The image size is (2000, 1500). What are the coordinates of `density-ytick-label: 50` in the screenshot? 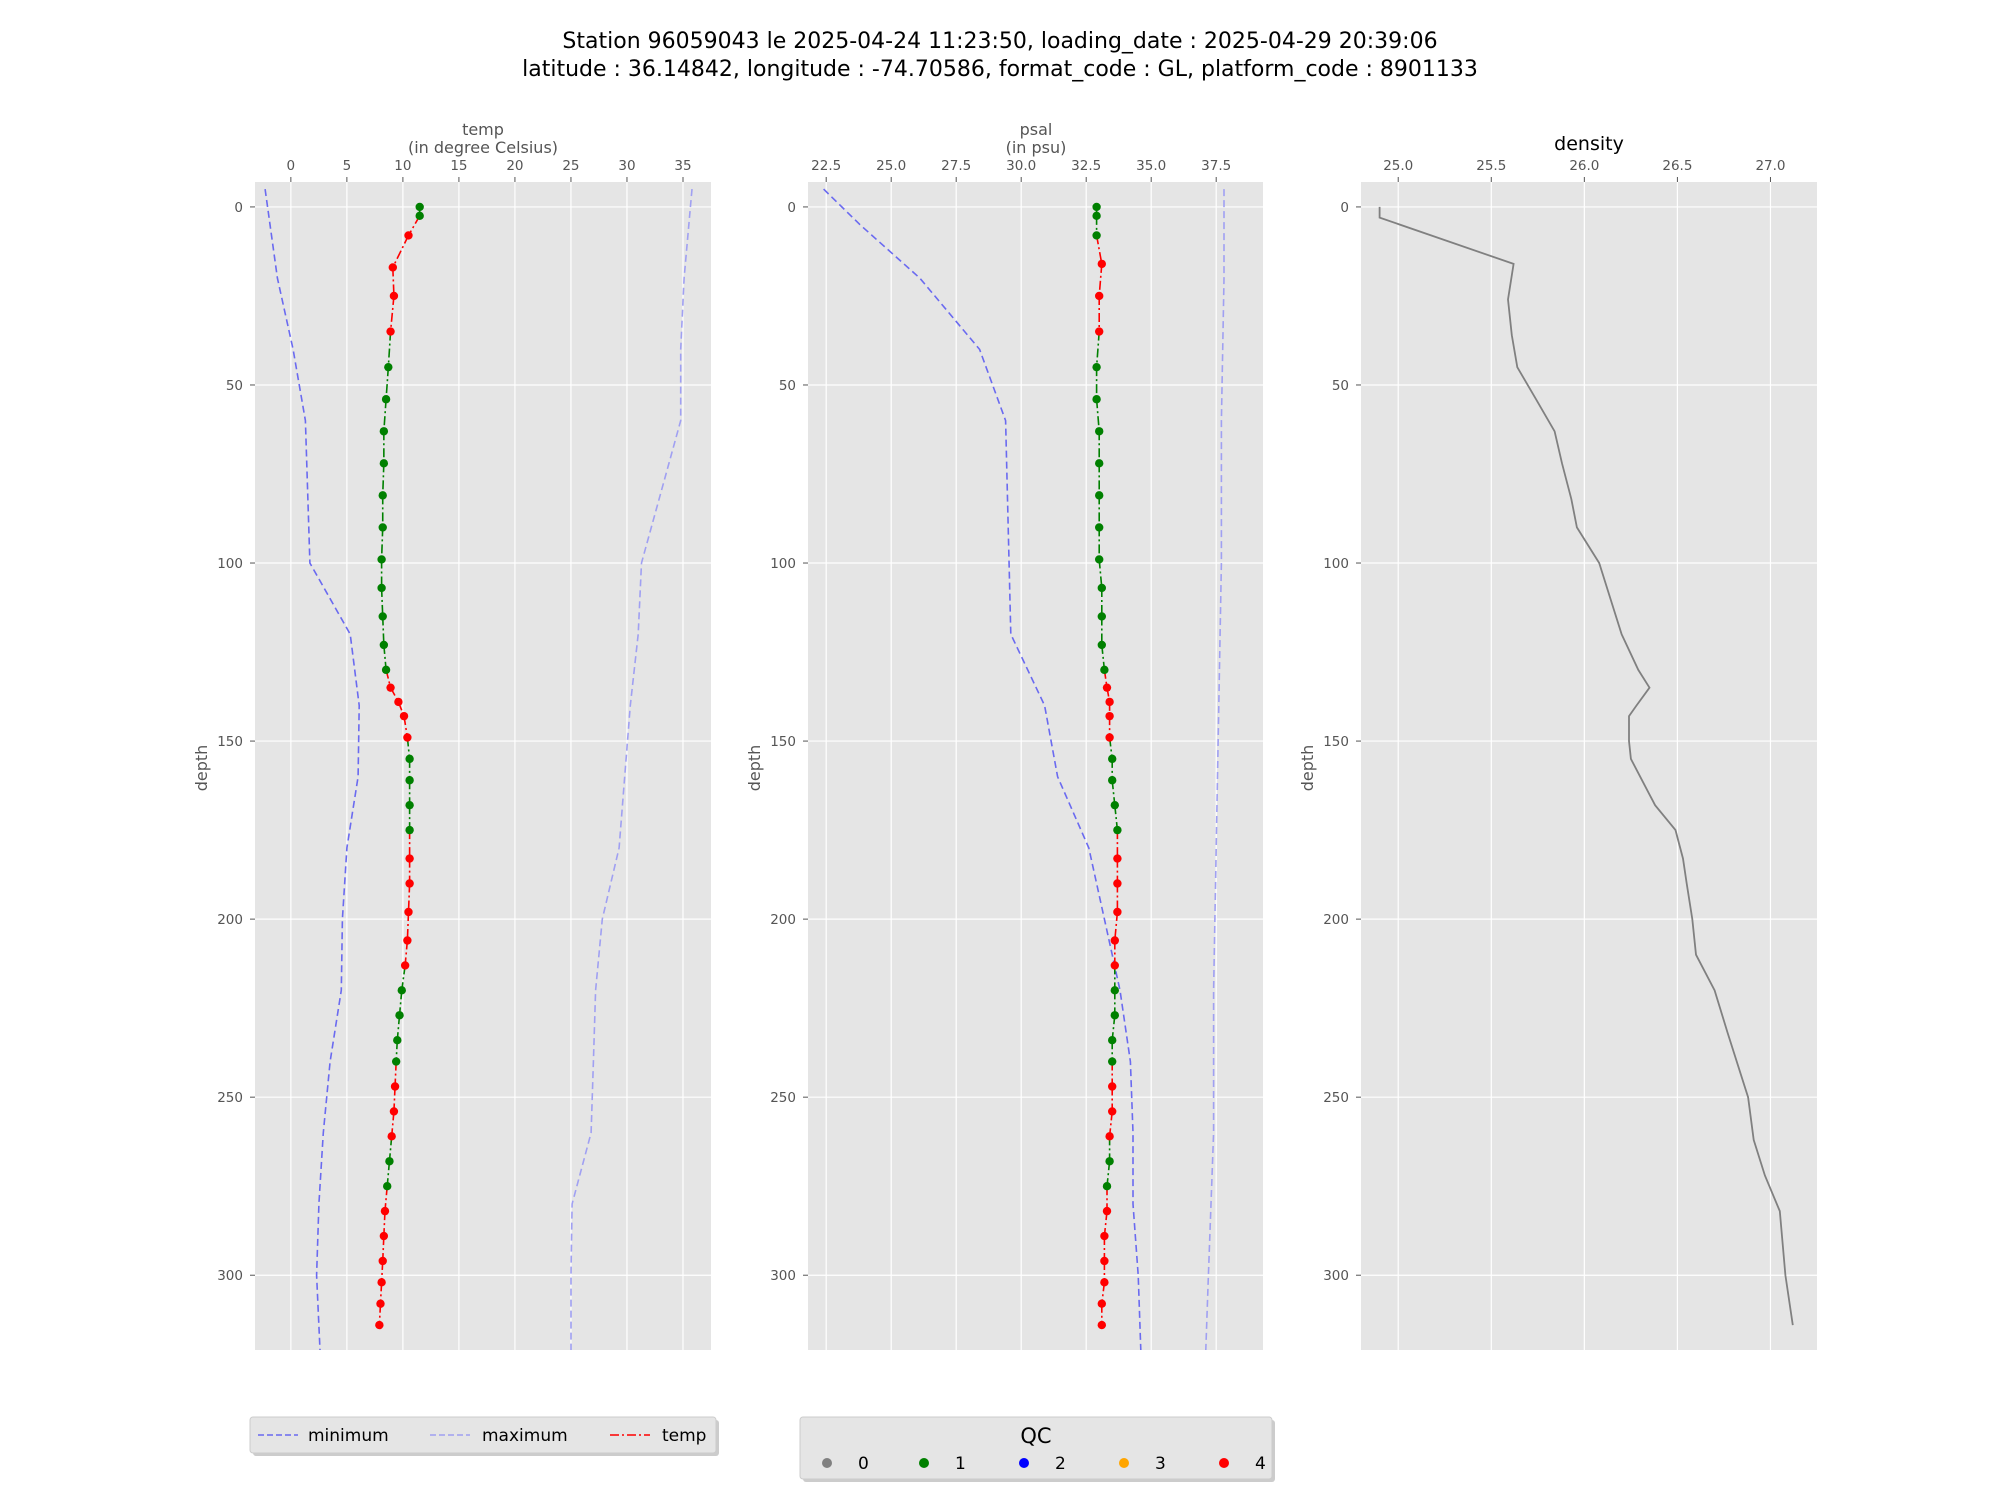 It's located at (1340, 386).